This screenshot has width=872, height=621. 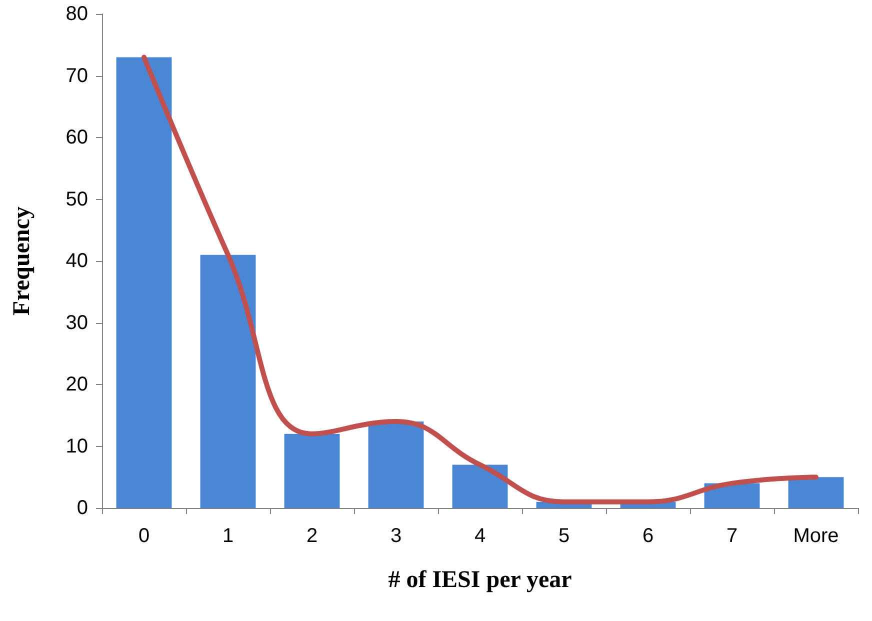 I want to click on y-tick-label: 50, so click(x=77, y=199).